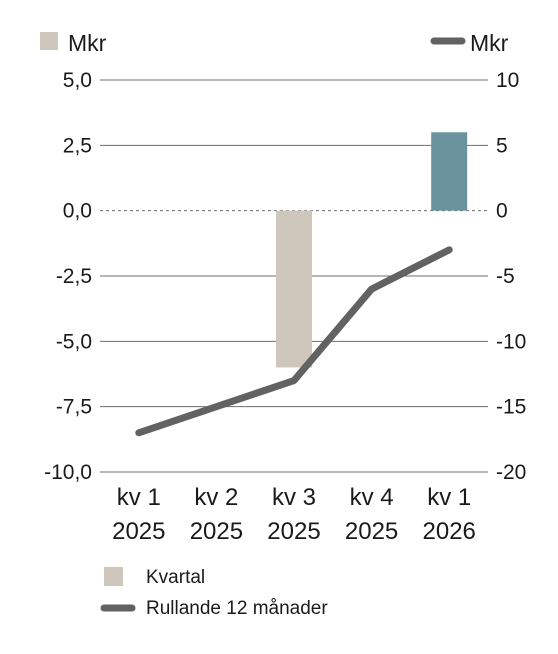 Image resolution: width=558 pixels, height=654 pixels. What do you see at coordinates (449, 531) in the screenshot?
I see `category-label: 2026` at bounding box center [449, 531].